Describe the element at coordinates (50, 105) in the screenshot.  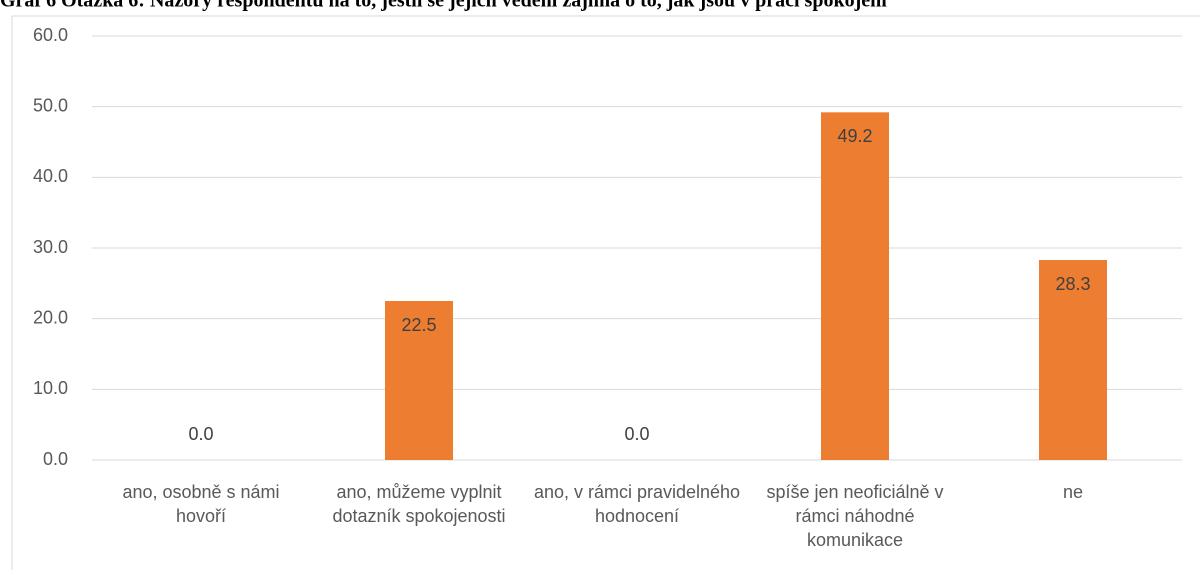
I see `y-tick-label: 50.0` at that location.